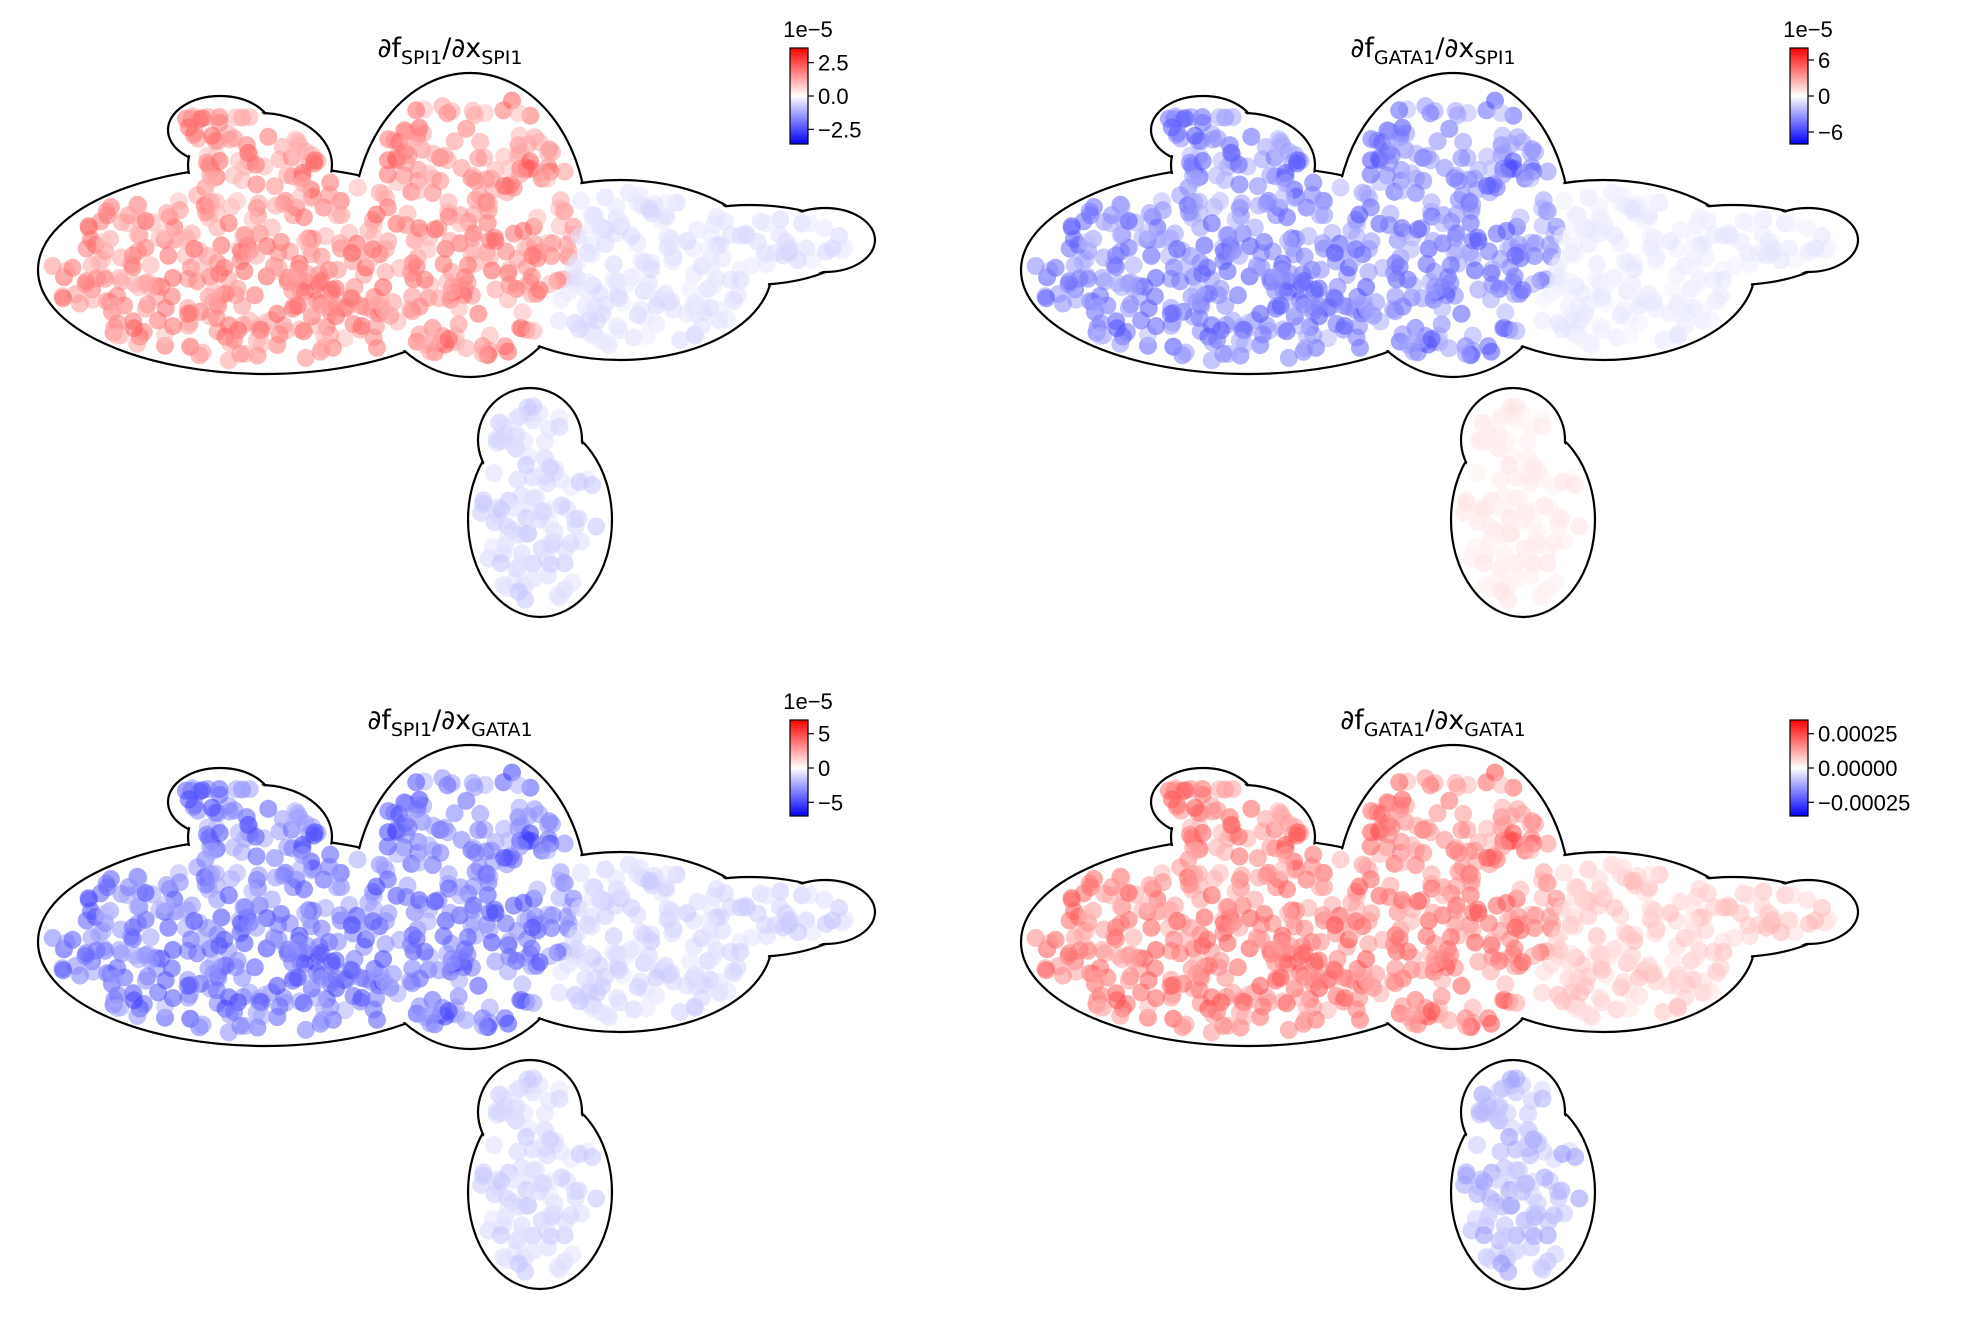  I want to click on colorbar-tick-label: 2.5, so click(833, 63).